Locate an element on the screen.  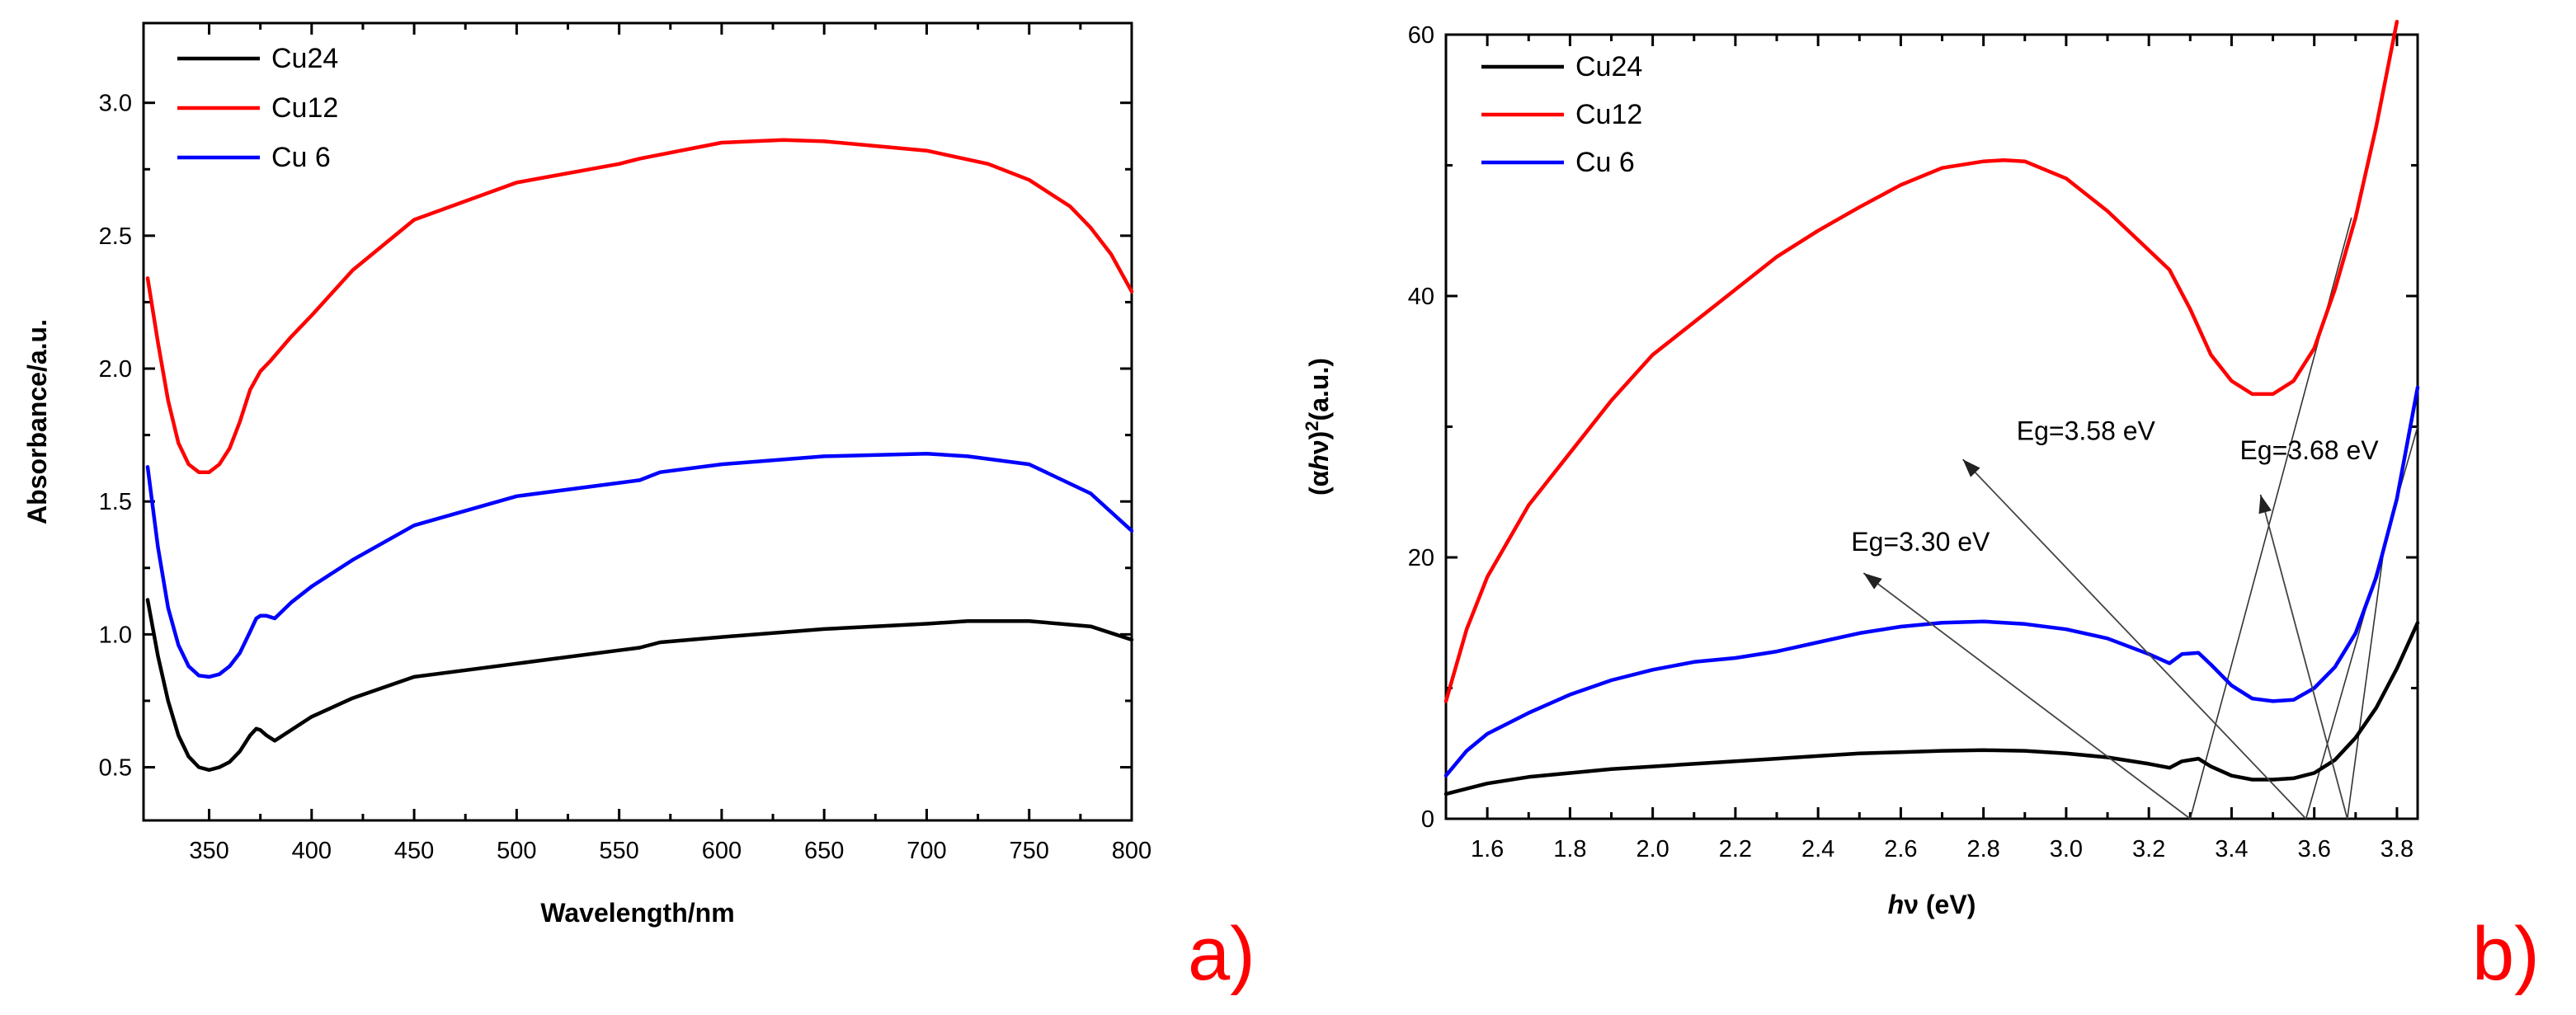
y-title-sup: 2 is located at coordinates (1312, 425).